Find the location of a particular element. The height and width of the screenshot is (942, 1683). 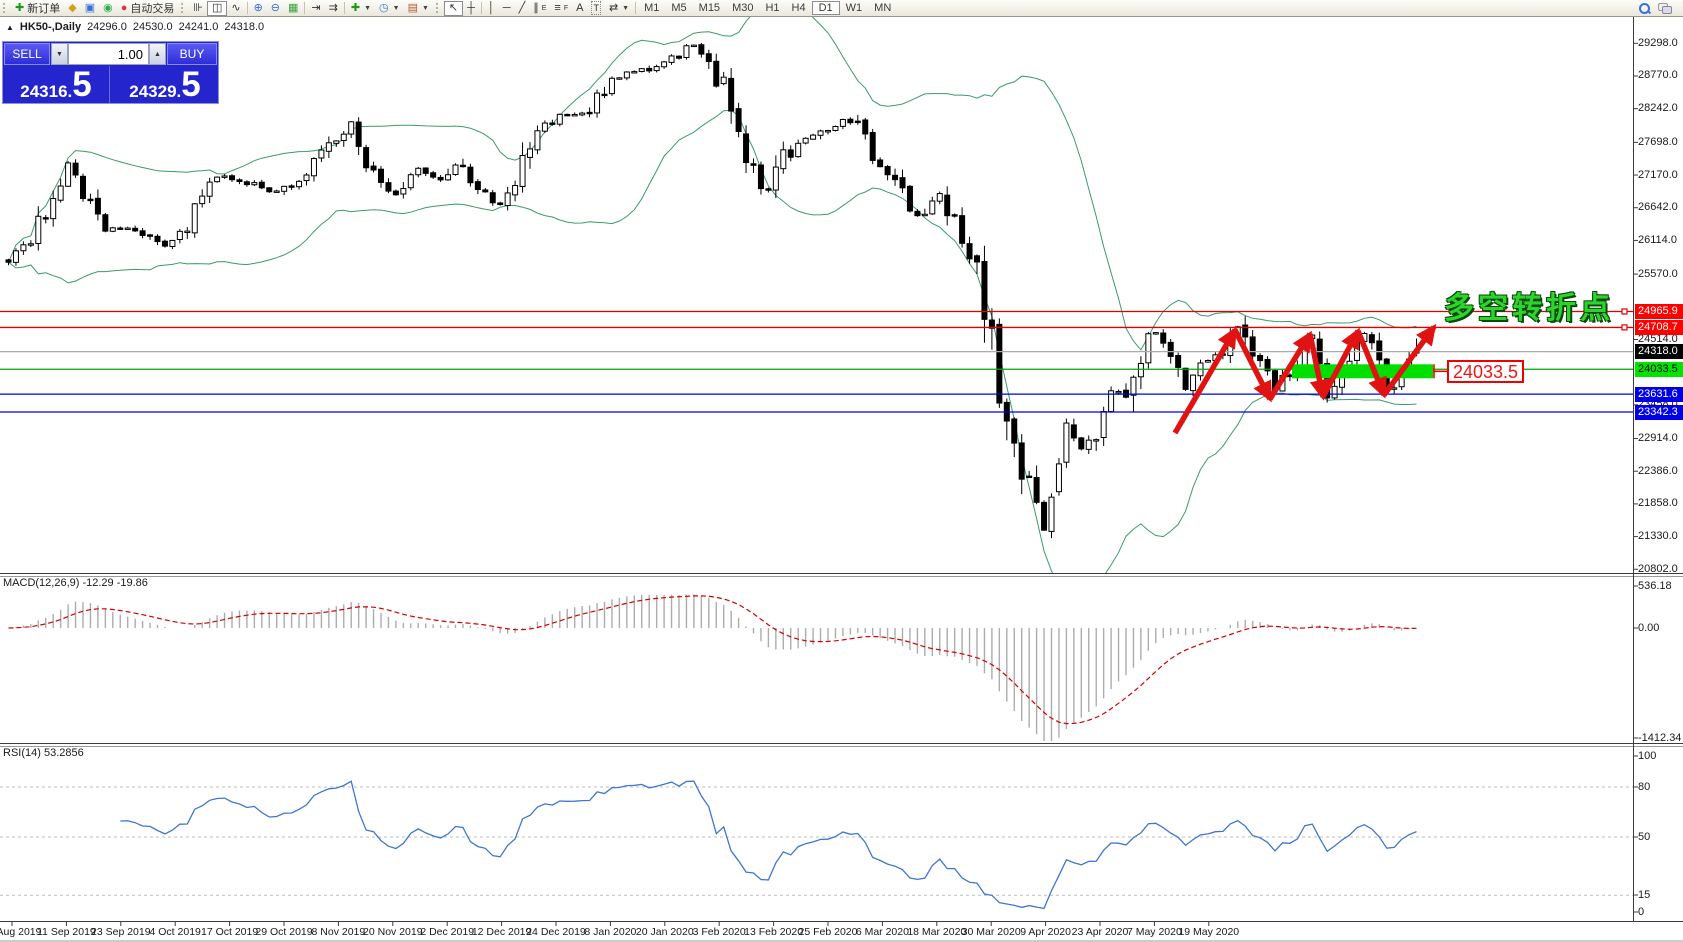

chat-icon is located at coordinates (1665, 8).